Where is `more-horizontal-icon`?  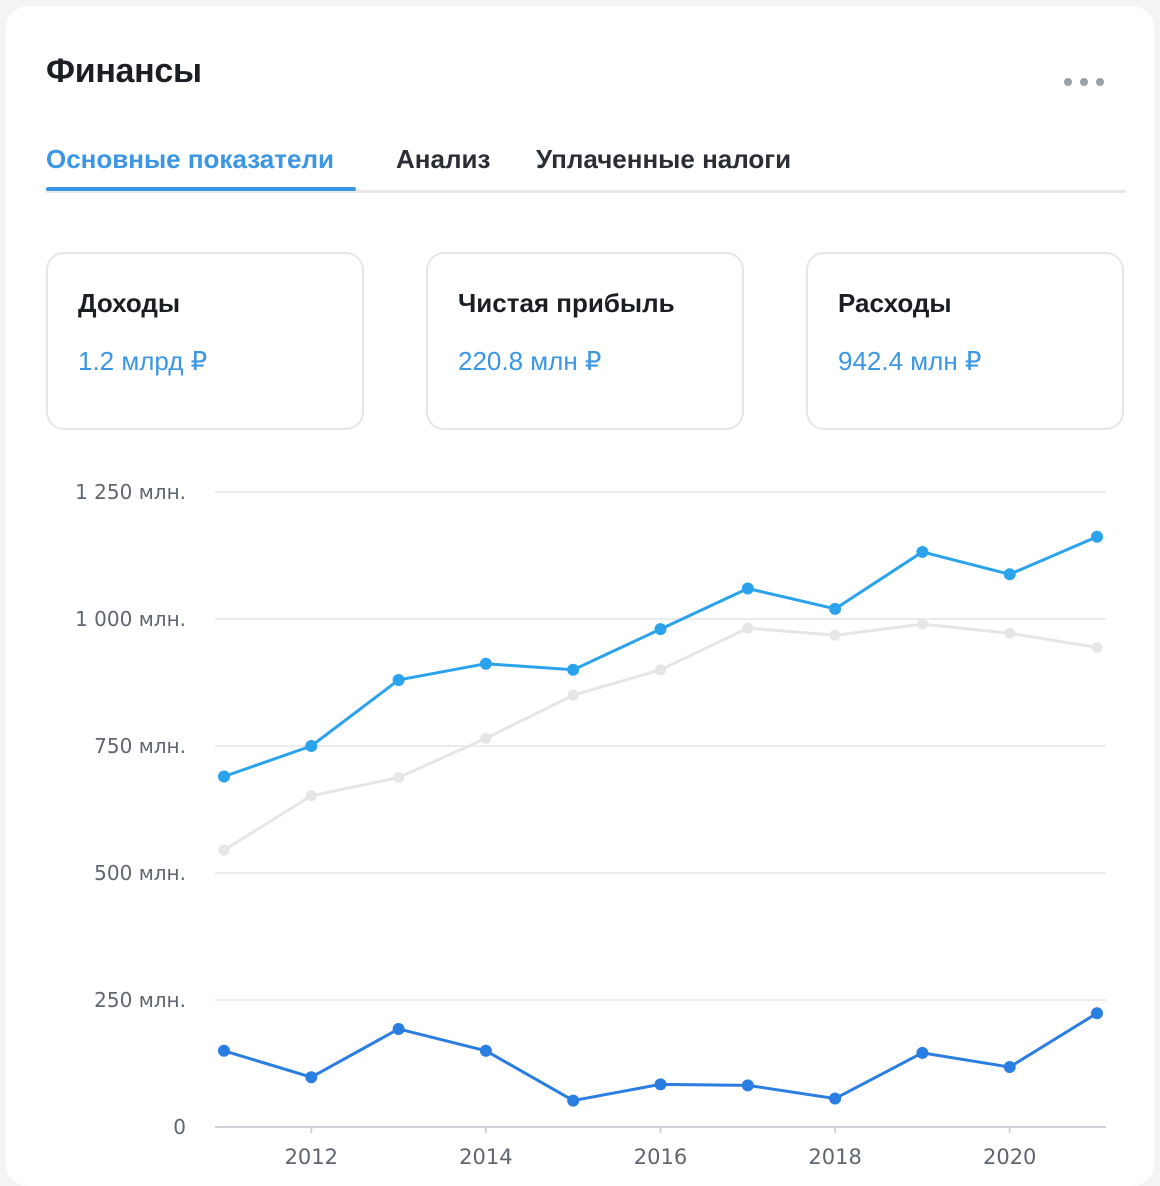
more-horizontal-icon is located at coordinates (1084, 82).